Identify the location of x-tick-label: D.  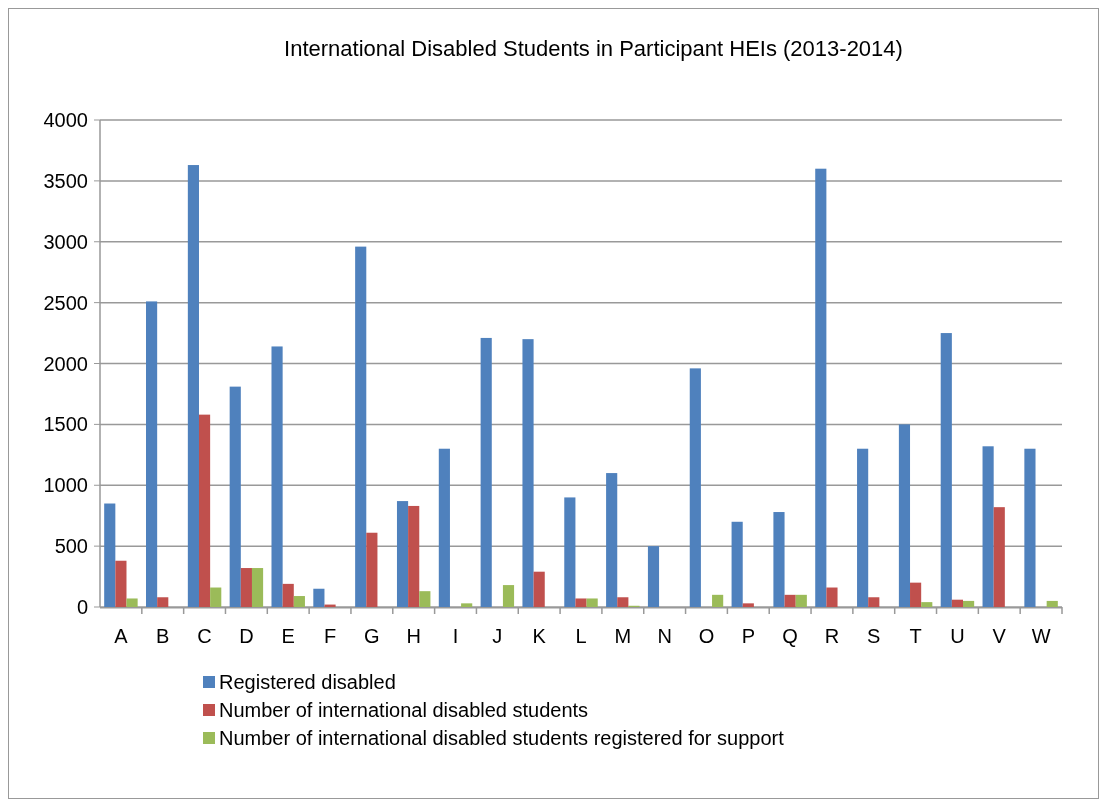
(246, 636).